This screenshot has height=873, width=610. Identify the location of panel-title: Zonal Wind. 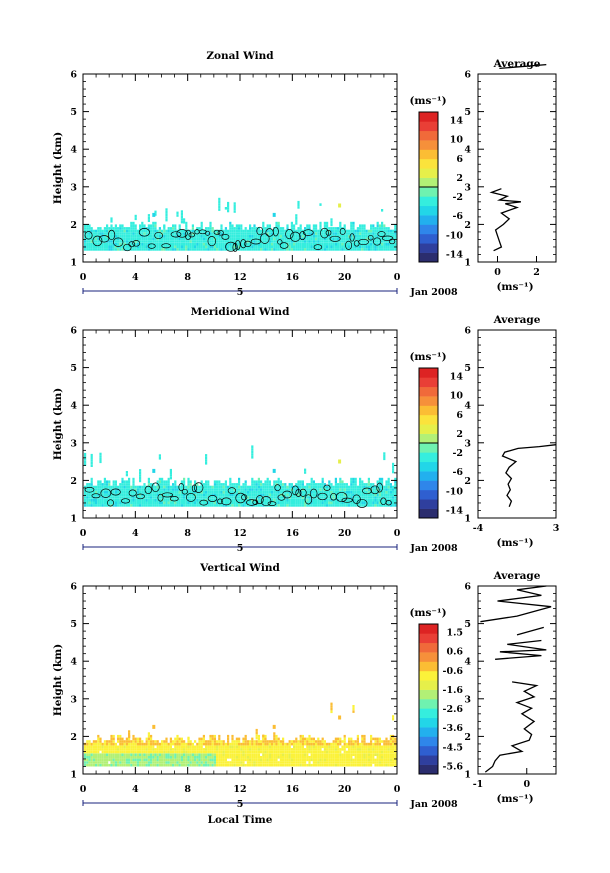
(240, 56).